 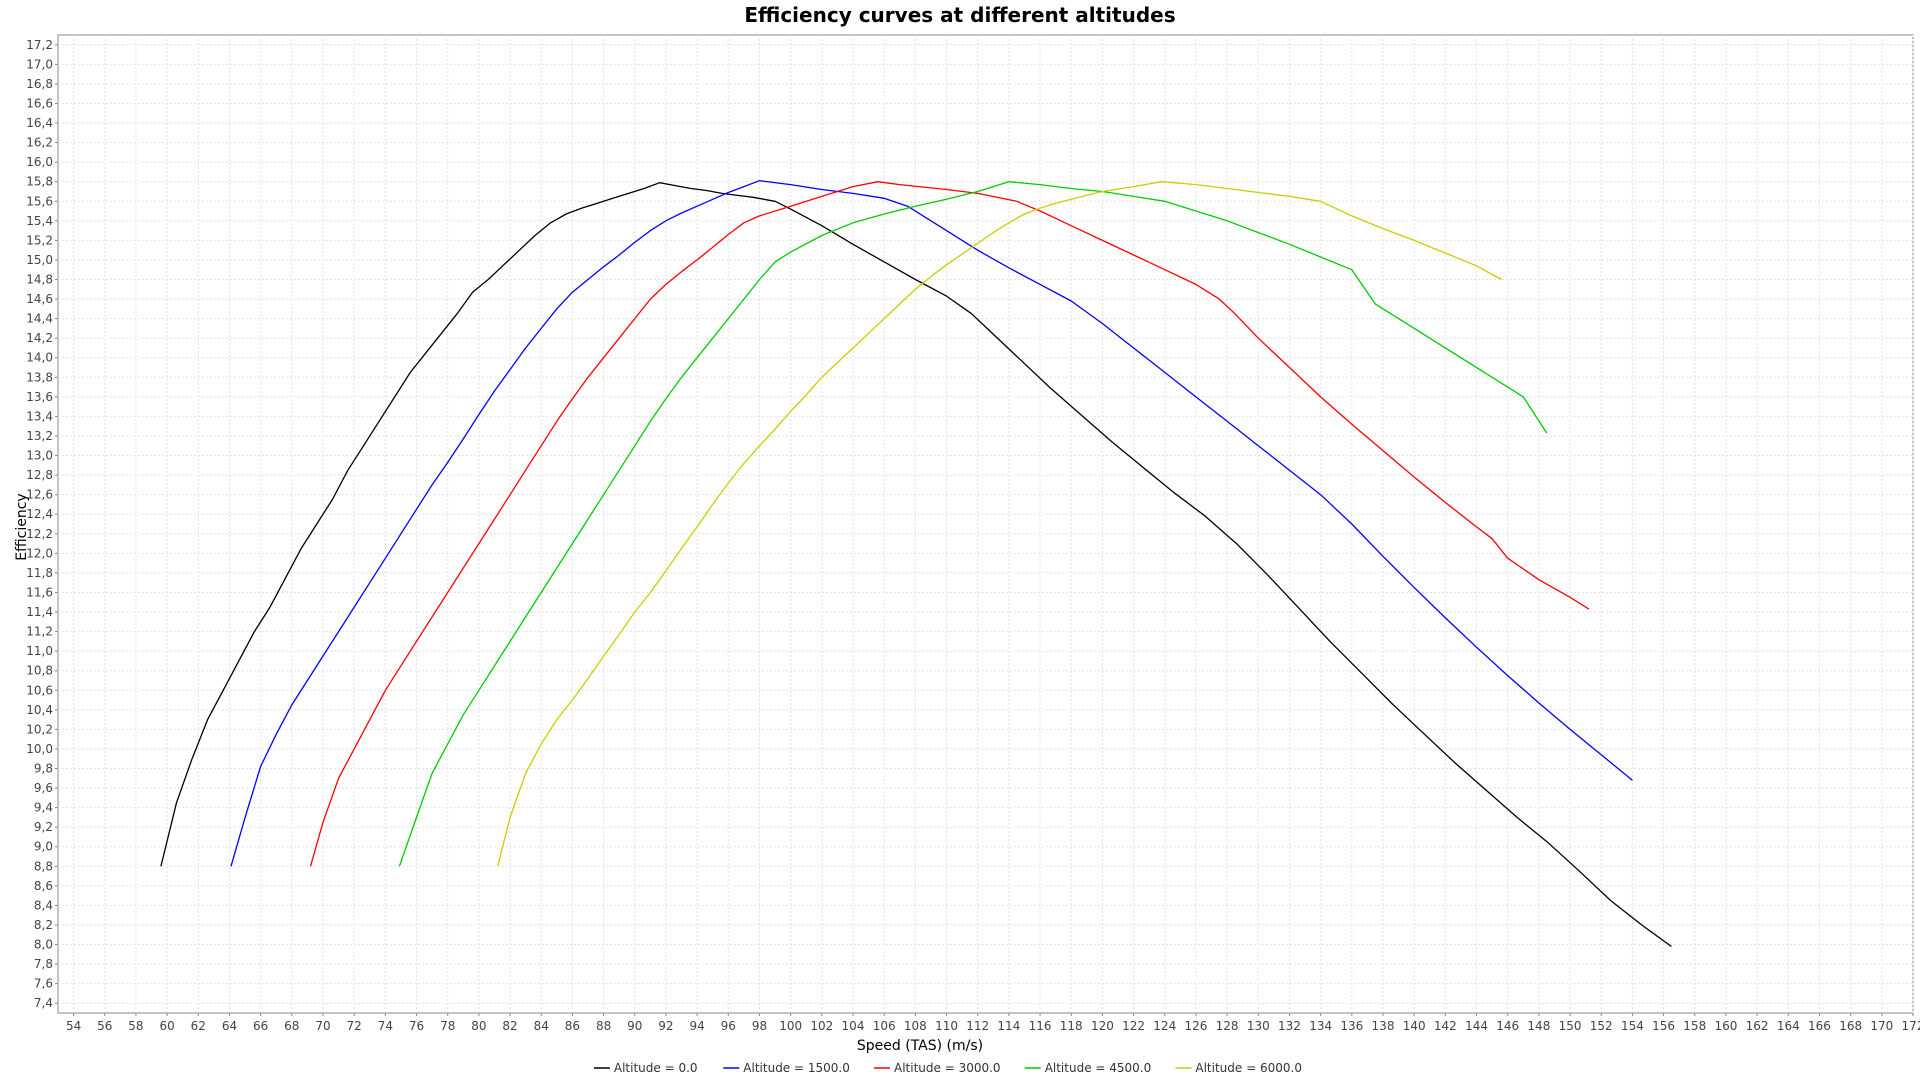 I want to click on legend-label-3: Altitude = 4500.0, so click(x=1098, y=1068).